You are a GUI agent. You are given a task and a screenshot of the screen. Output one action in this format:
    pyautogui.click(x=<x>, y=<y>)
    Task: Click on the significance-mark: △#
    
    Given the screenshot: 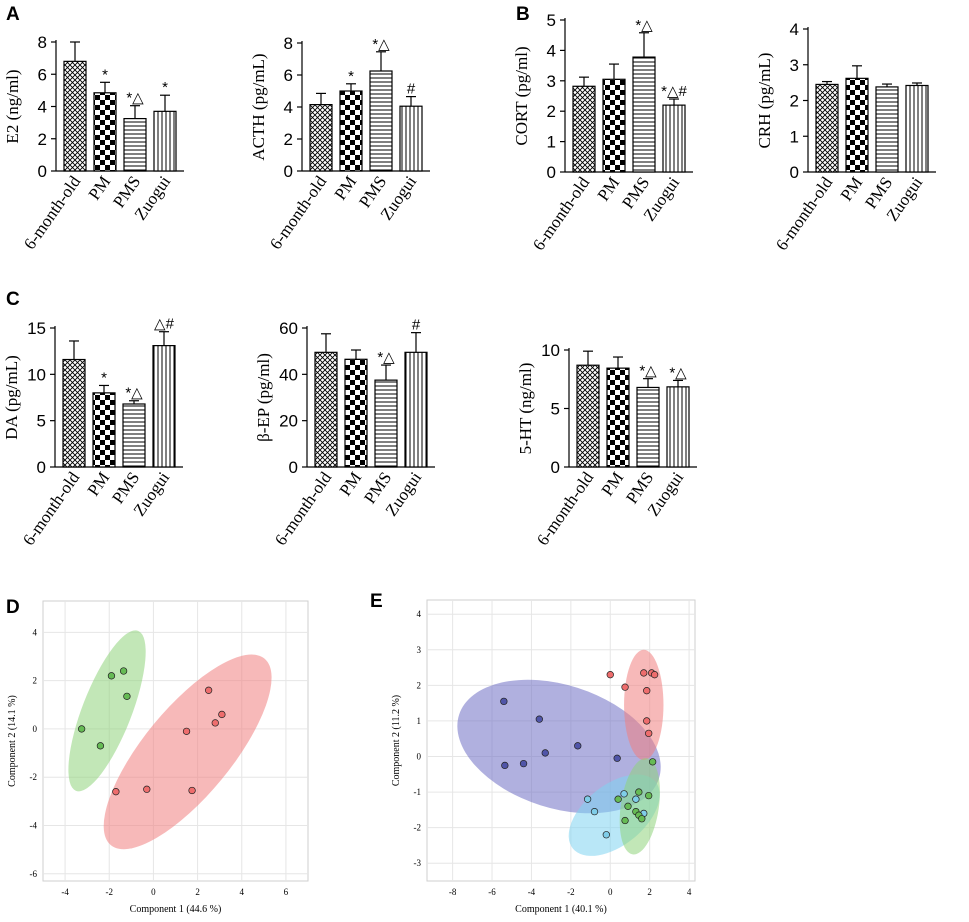 What is the action you would take?
    pyautogui.click(x=164, y=324)
    